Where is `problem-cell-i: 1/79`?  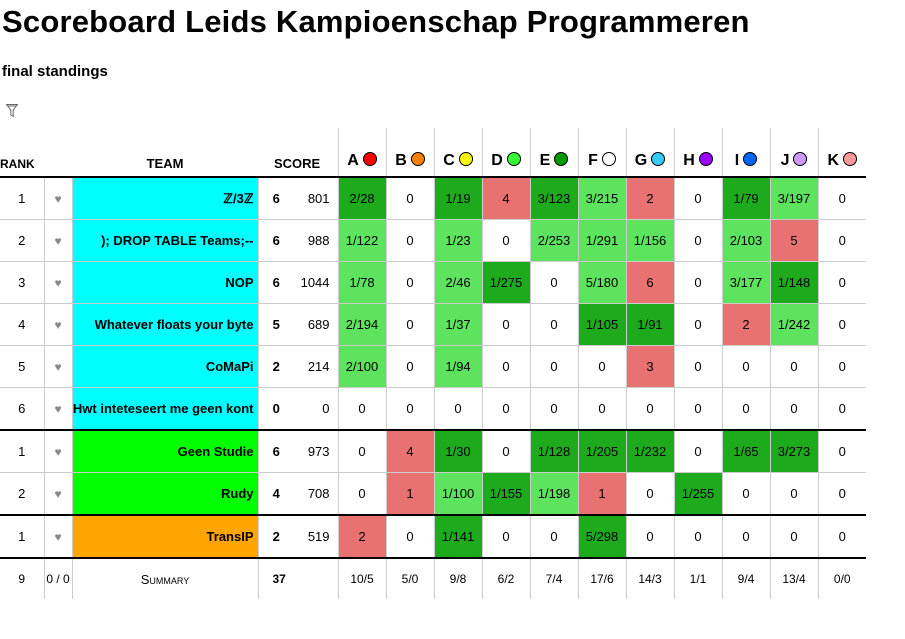 problem-cell-i: 1/79 is located at coordinates (746, 198).